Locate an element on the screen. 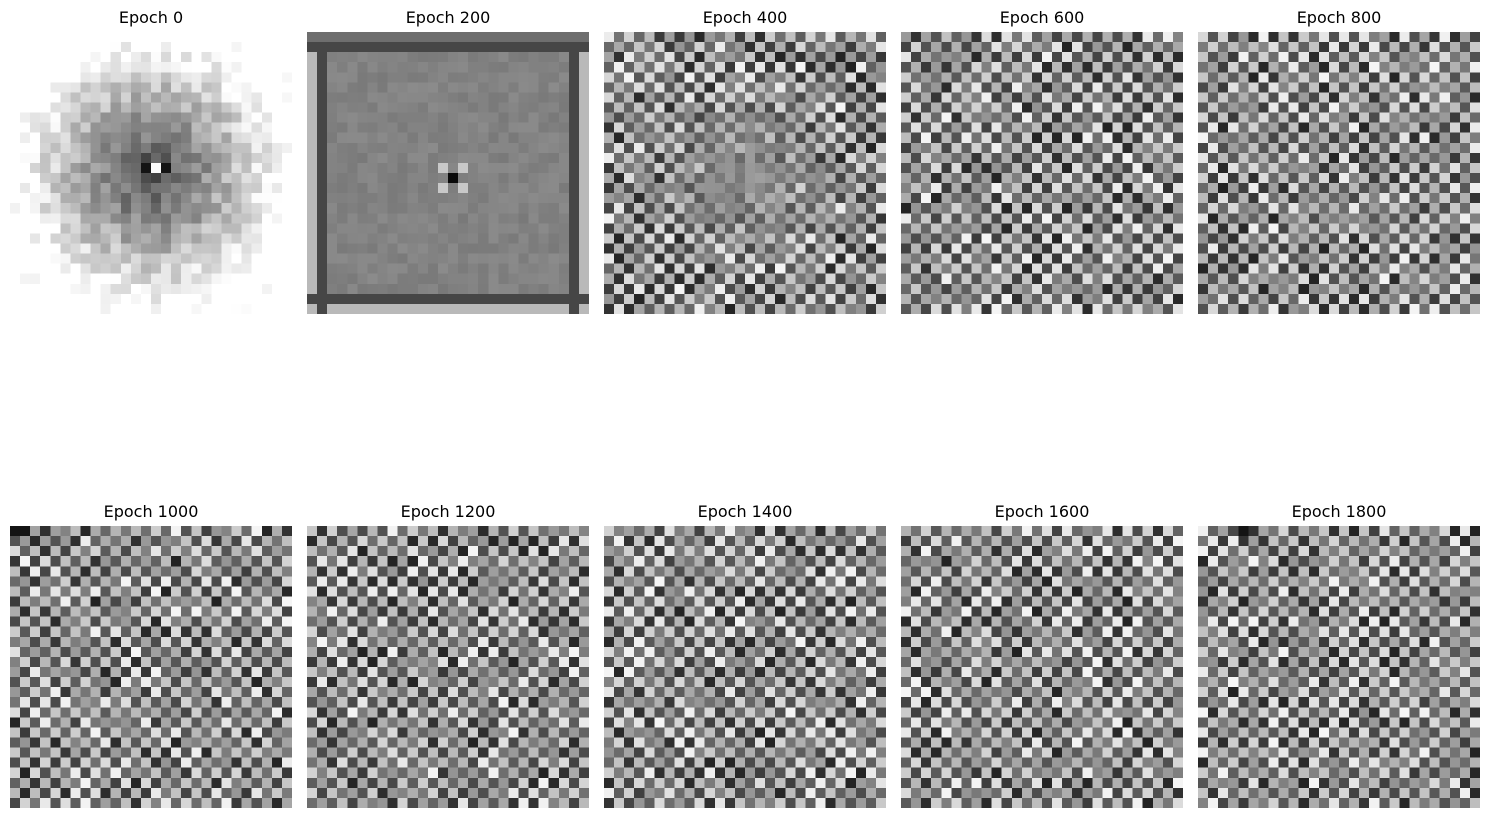  panel-title: Epoch 1200 is located at coordinates (448, 511).